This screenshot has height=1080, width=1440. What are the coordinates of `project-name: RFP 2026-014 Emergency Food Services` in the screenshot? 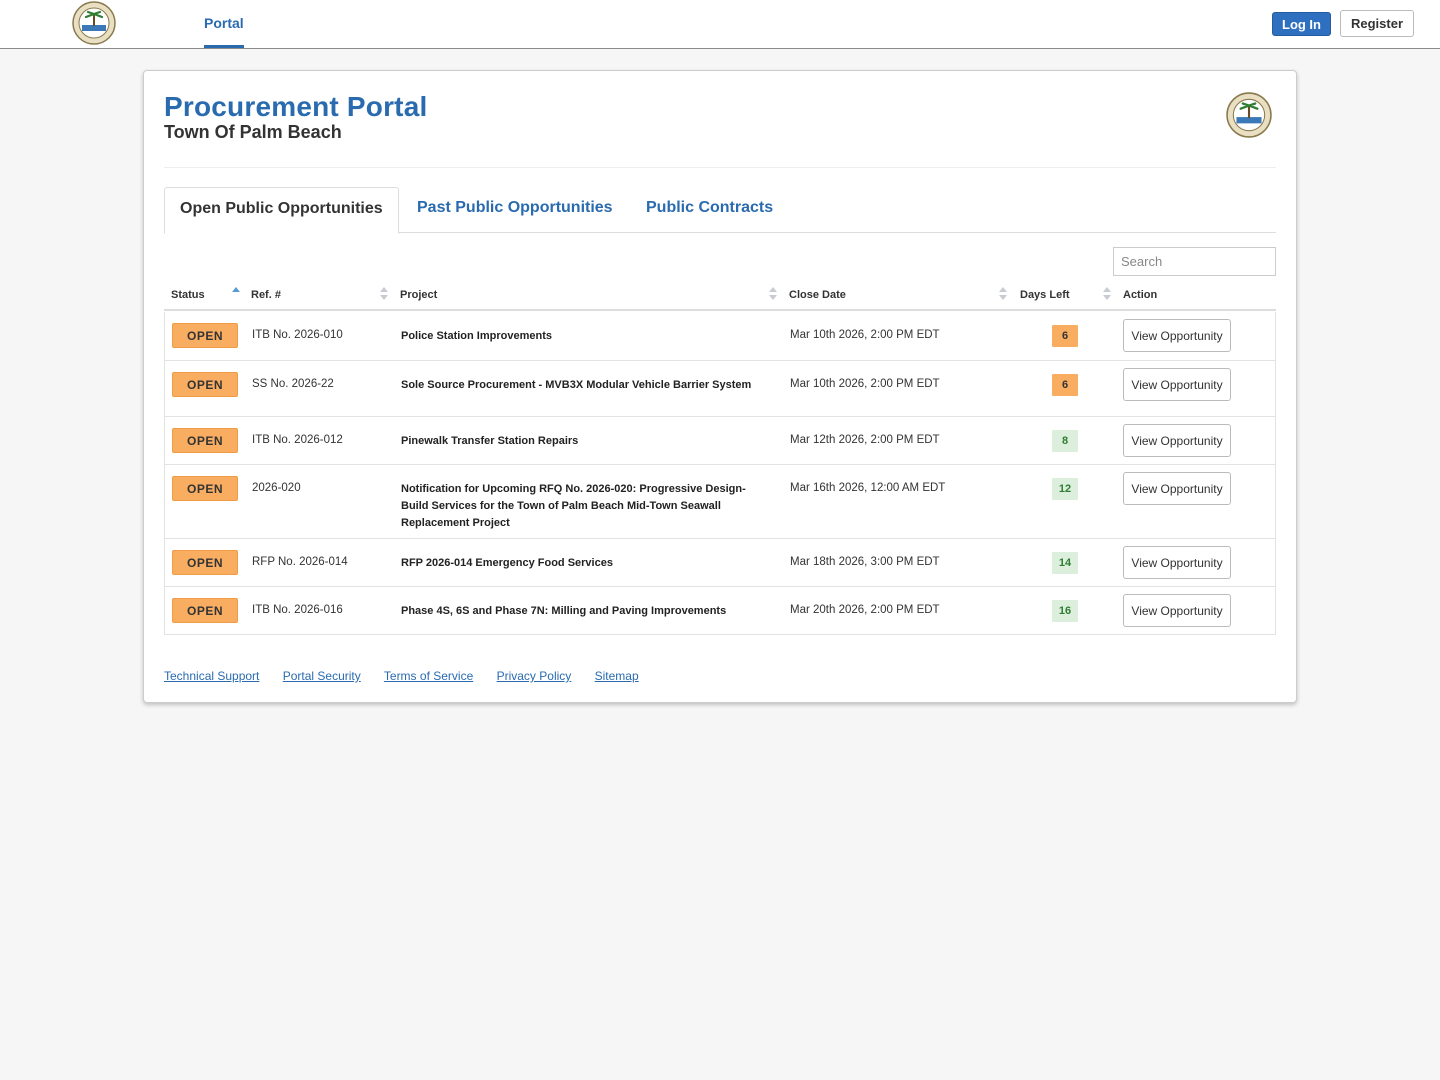 It's located at (507, 563).